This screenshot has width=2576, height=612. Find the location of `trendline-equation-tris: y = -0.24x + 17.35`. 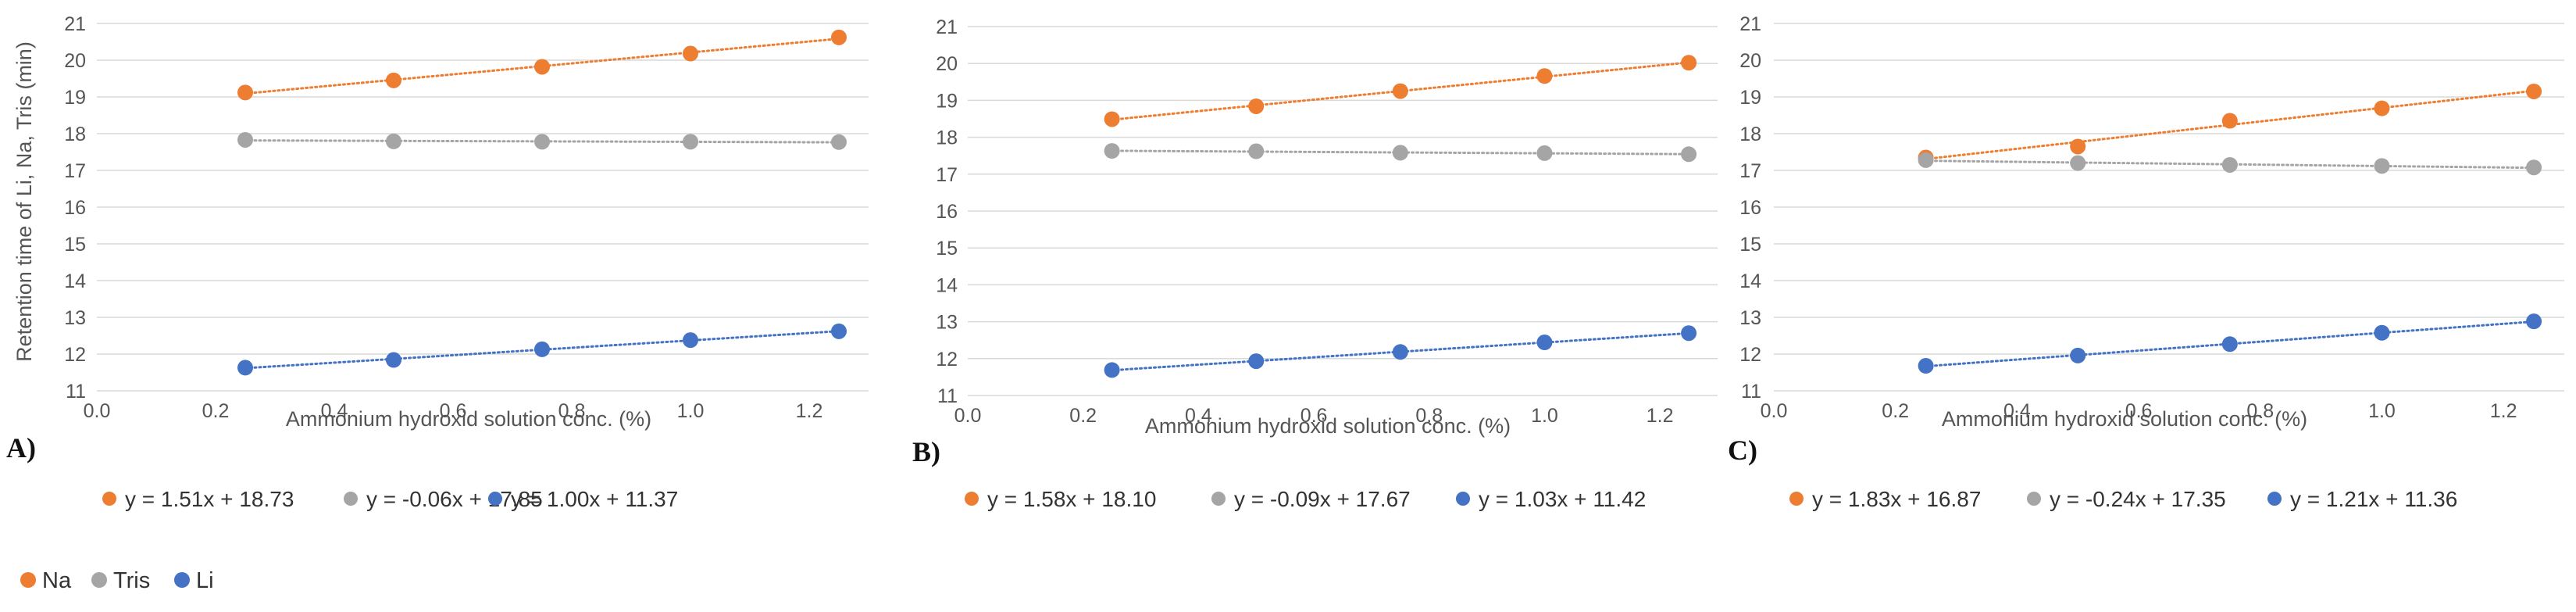

trendline-equation-tris: y = -0.24x + 17.35 is located at coordinates (2138, 499).